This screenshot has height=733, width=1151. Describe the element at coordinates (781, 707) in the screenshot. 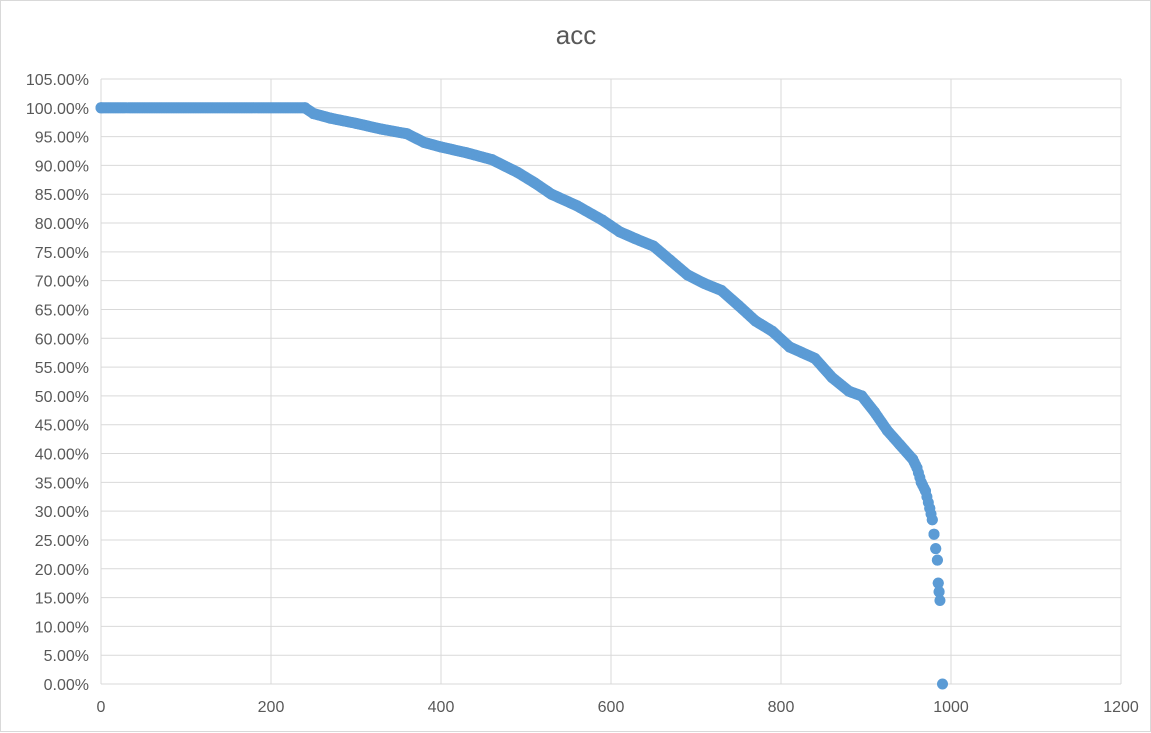

I see `x-tick-label: 800` at that location.